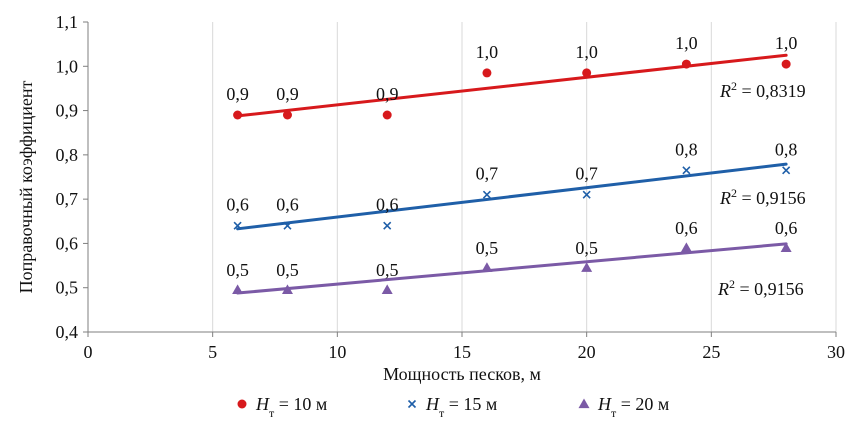  I want to click on x-axis-title: Мощность песков, м, so click(462, 374).